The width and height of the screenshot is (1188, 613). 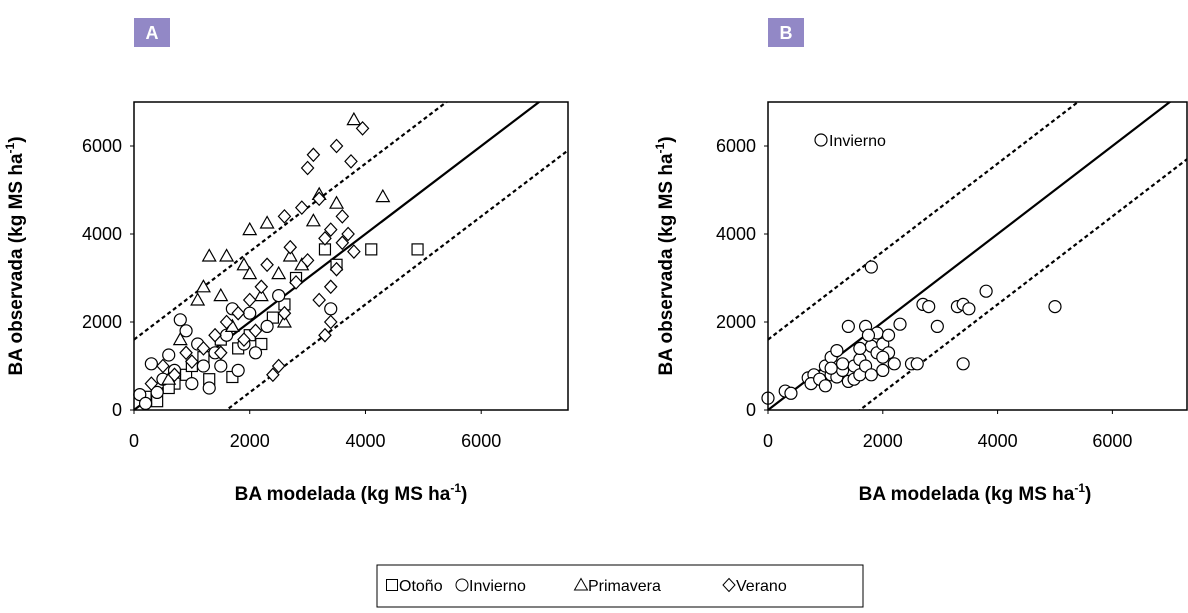 I want to click on panel-label-box, so click(x=152, y=32).